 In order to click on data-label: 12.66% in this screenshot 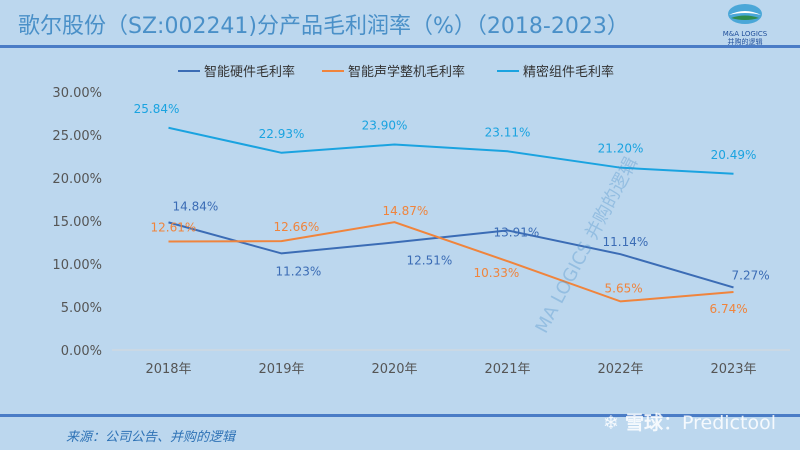, I will do `click(297, 227)`.